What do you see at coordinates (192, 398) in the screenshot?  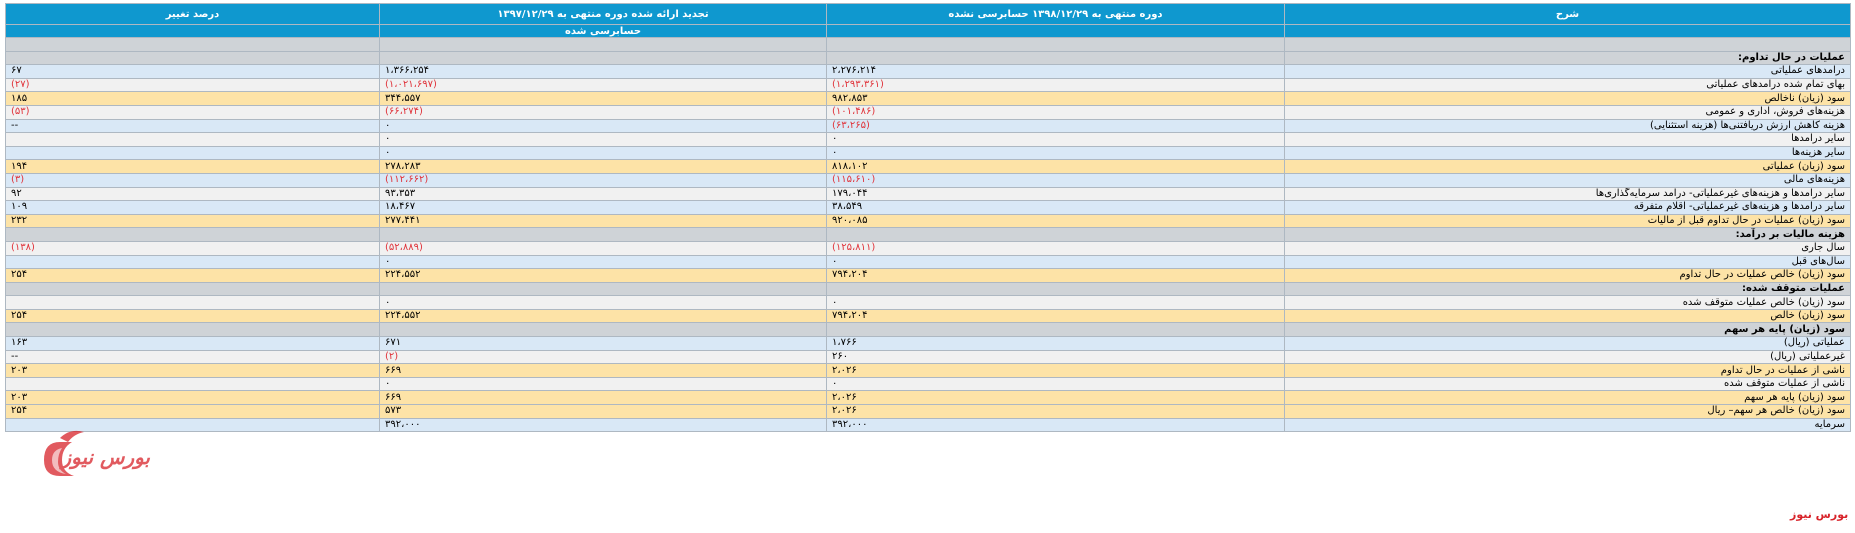 I see `row-change-percent: ۲۰۳` at bounding box center [192, 398].